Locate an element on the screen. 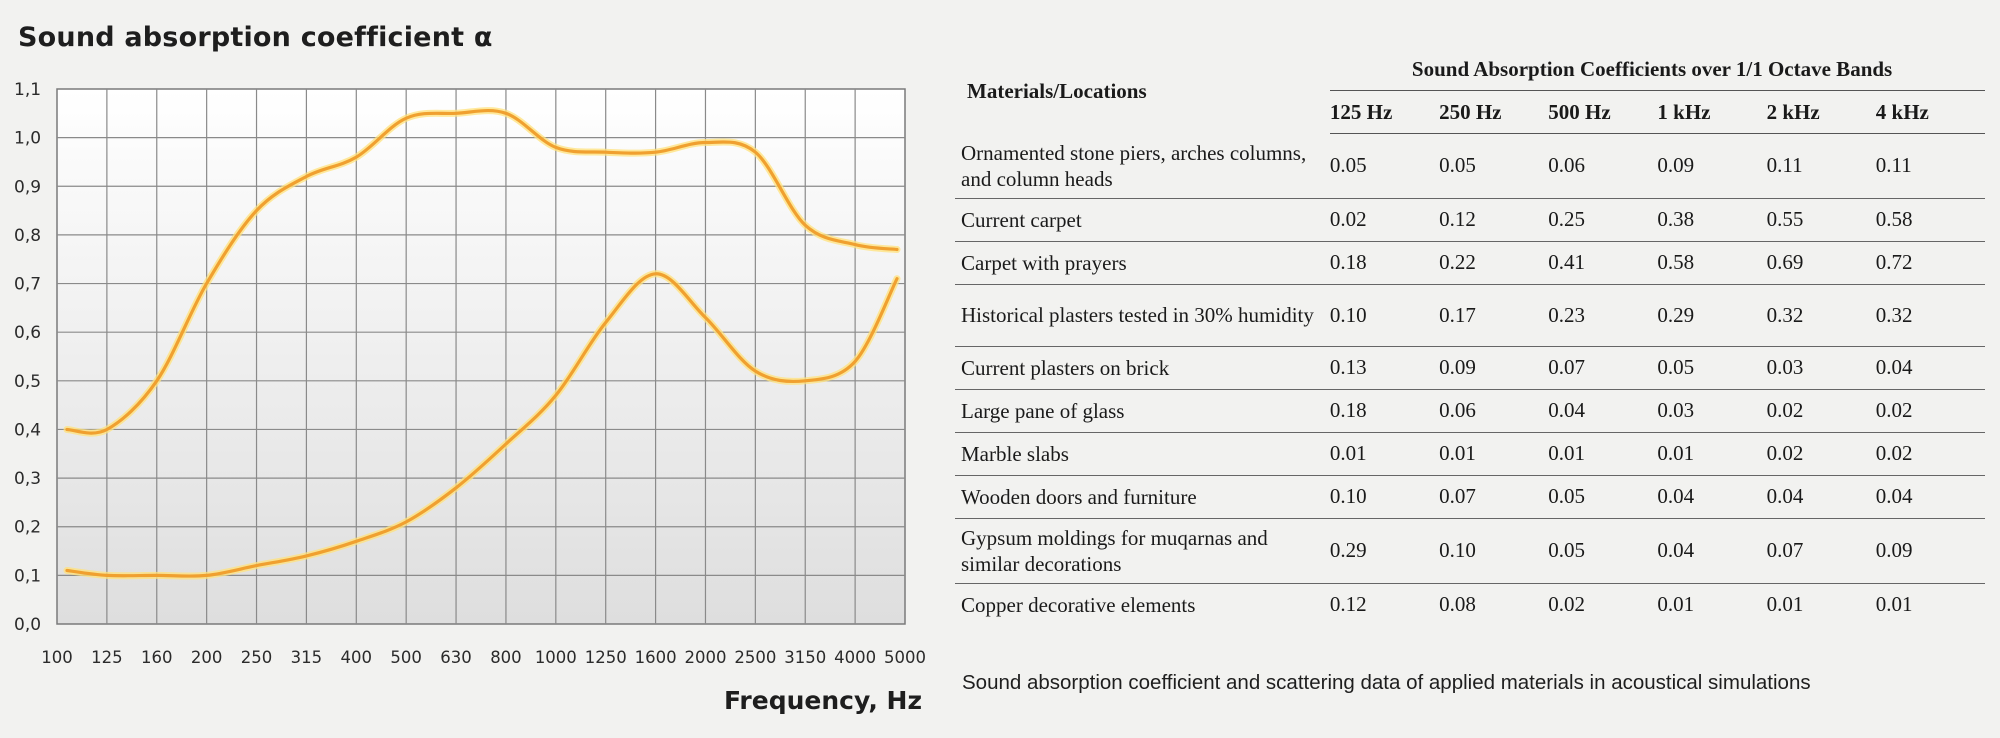  band-header: 1 kHz is located at coordinates (1712, 112).